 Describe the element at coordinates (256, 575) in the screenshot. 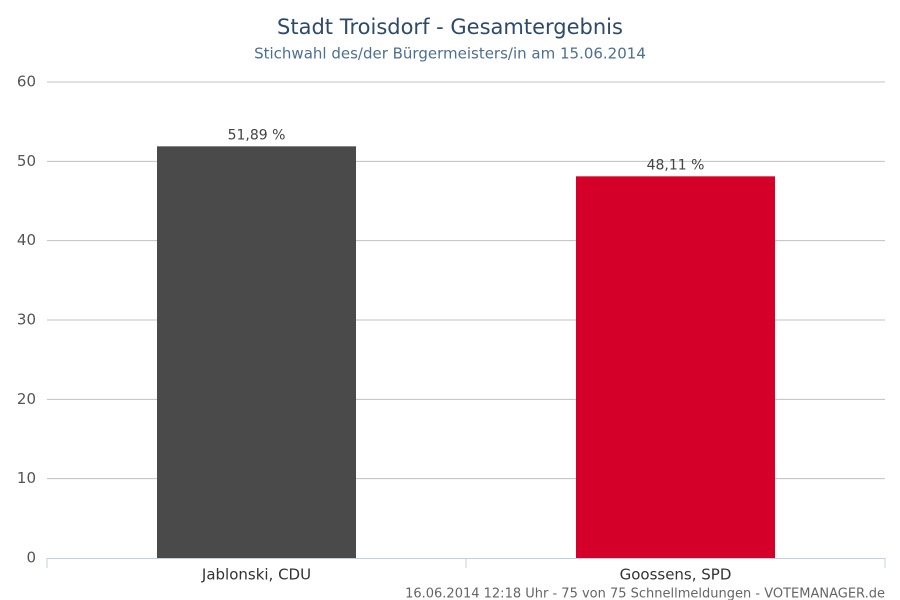

I see `x-tick-label: Jablonski, CDU` at that location.